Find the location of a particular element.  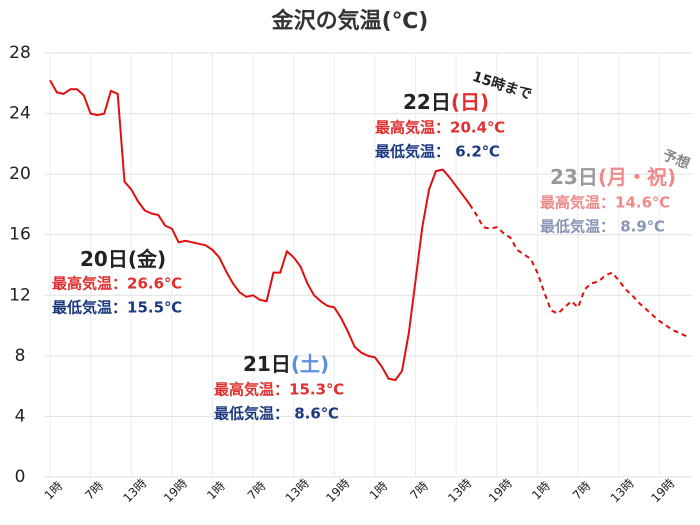

weekday: (金) is located at coordinates (147, 259).